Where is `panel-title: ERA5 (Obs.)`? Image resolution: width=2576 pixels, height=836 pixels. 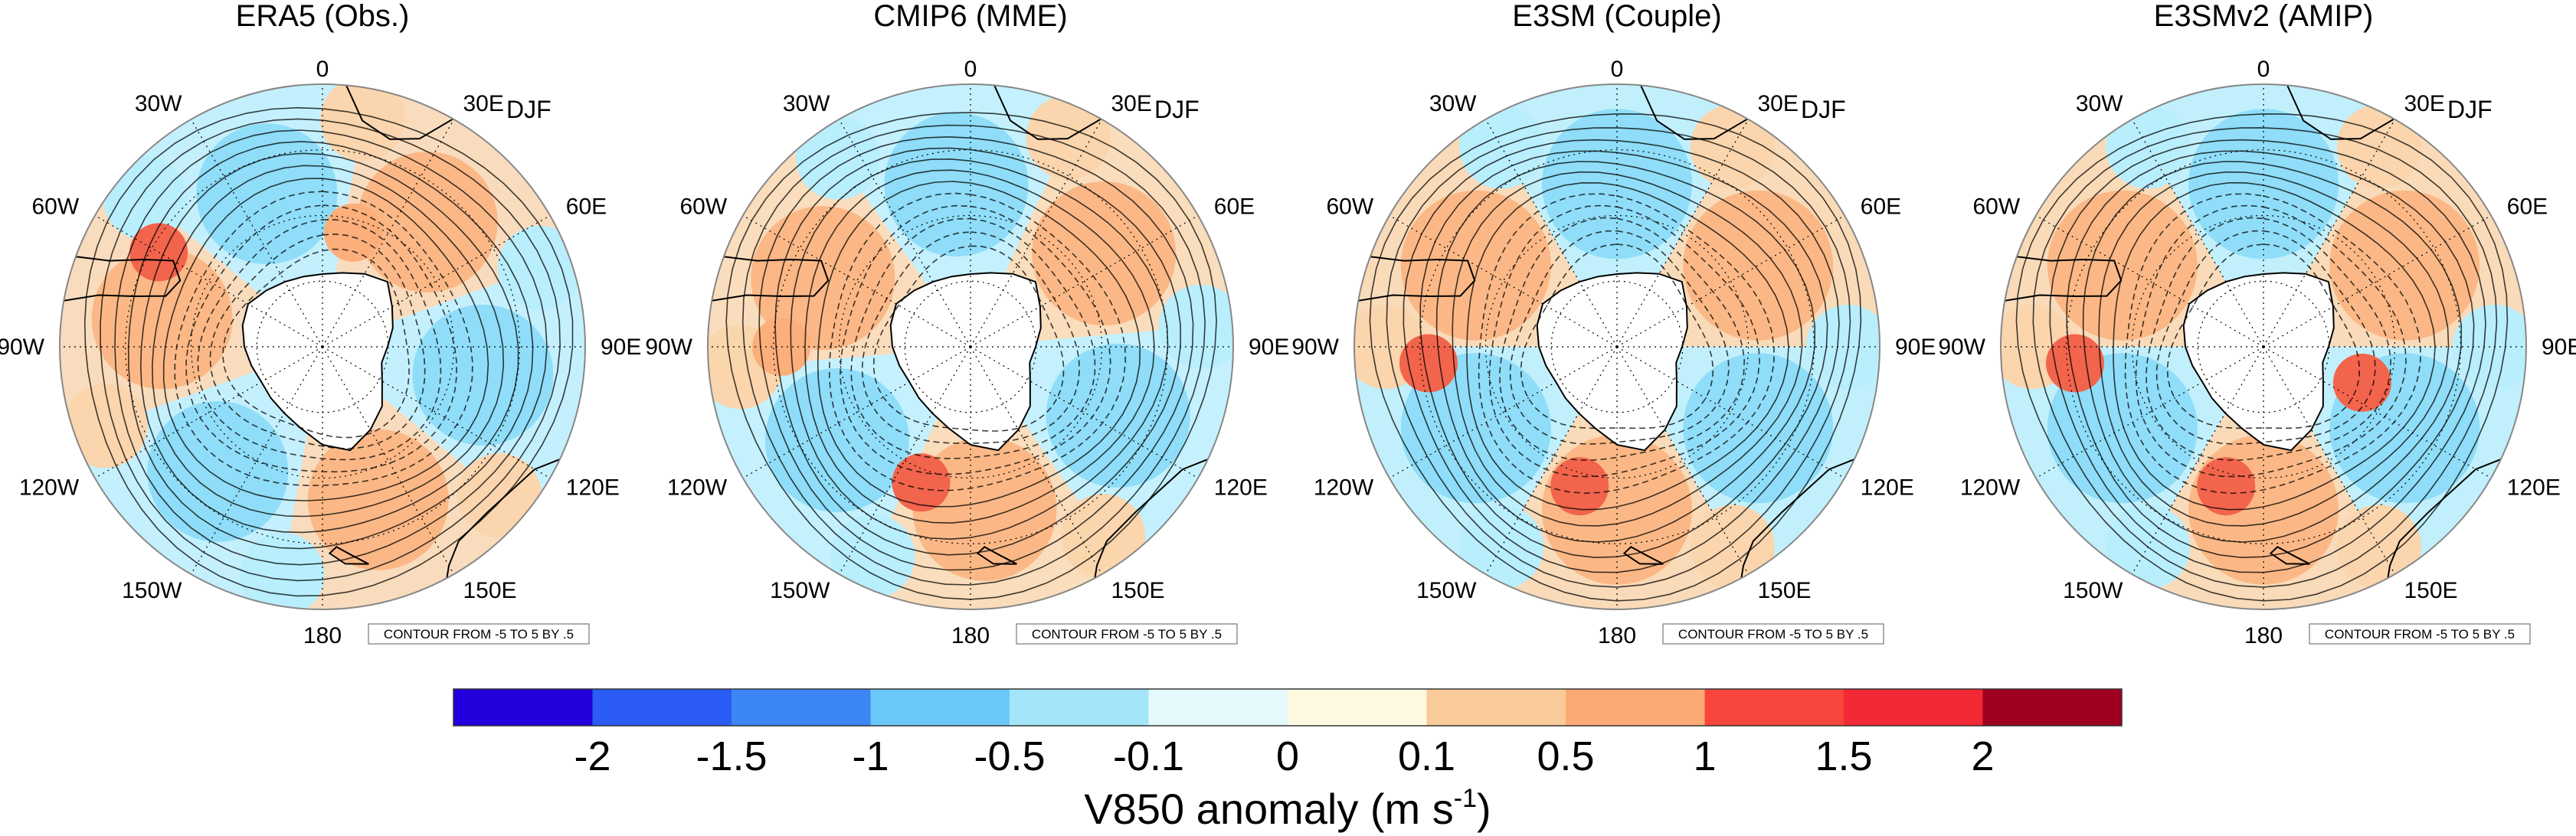
panel-title: ERA5 (Obs.) is located at coordinates (323, 16).